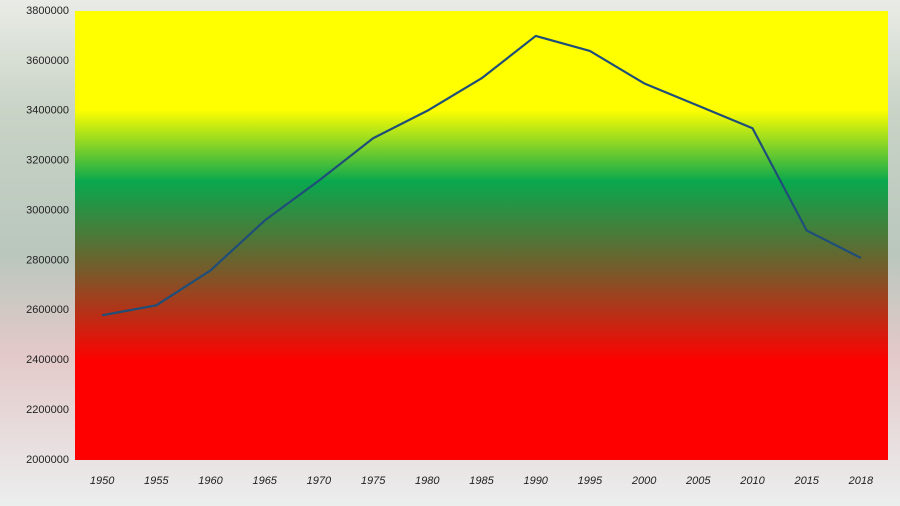  Describe the element at coordinates (210, 481) in the screenshot. I see `x-tick-label: 1960` at that location.